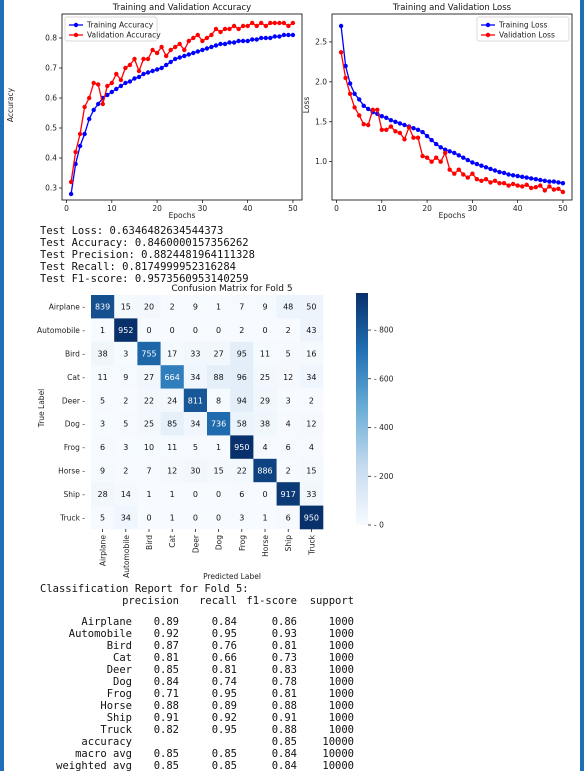 Image resolution: width=584 pixels, height=771 pixels. I want to click on confusion-cell-value: 33, so click(311, 494).